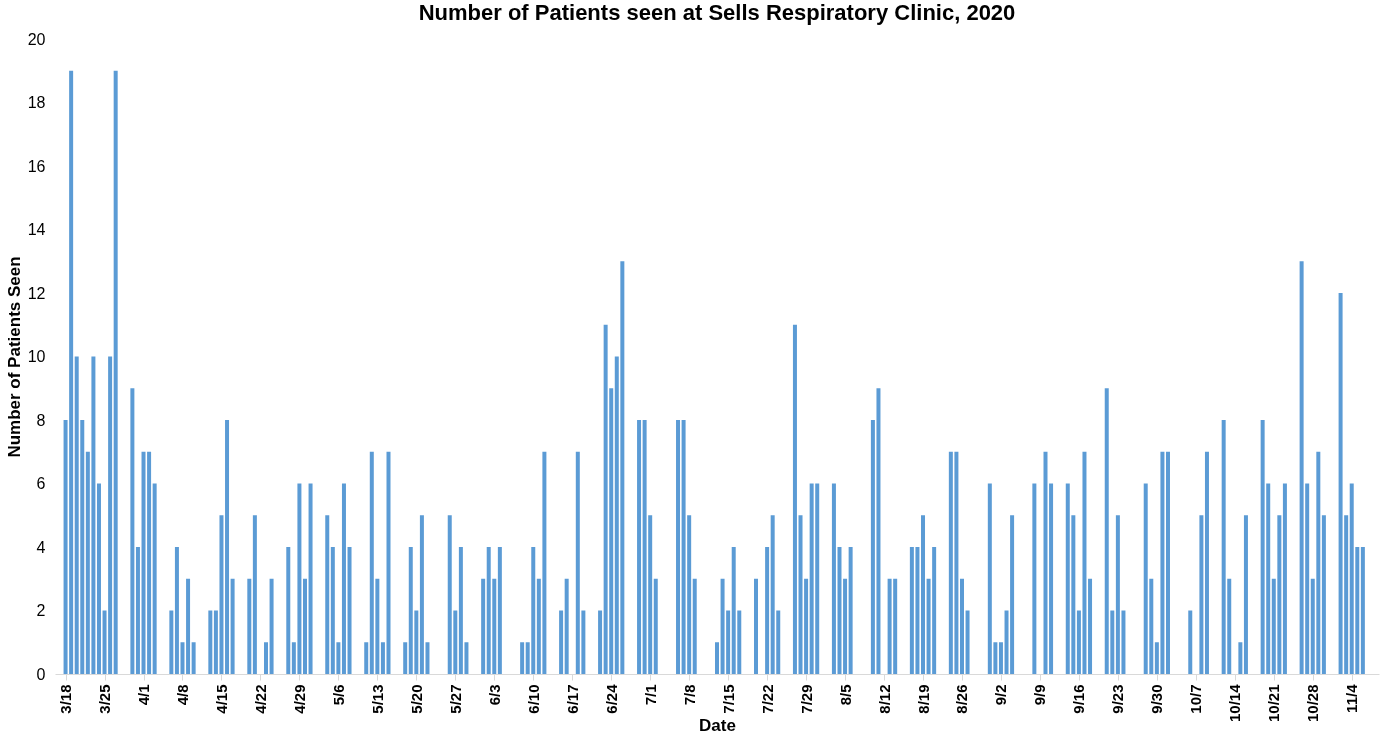 This screenshot has width=1387, height=736. What do you see at coordinates (1157, 699) in the screenshot?
I see `x-tick-label: 9/30` at bounding box center [1157, 699].